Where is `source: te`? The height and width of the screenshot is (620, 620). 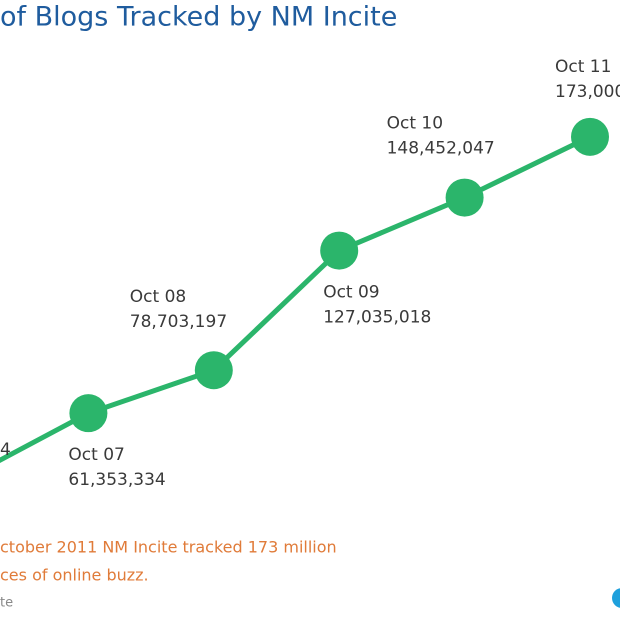 source: te is located at coordinates (6, 603).